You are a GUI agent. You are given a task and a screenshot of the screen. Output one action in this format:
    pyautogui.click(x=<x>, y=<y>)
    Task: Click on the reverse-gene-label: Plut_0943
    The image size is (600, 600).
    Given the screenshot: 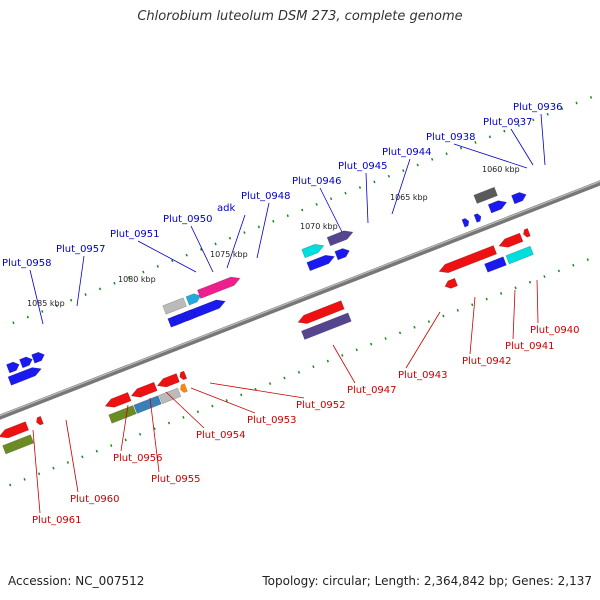 What is the action you would take?
    pyautogui.click(x=423, y=375)
    